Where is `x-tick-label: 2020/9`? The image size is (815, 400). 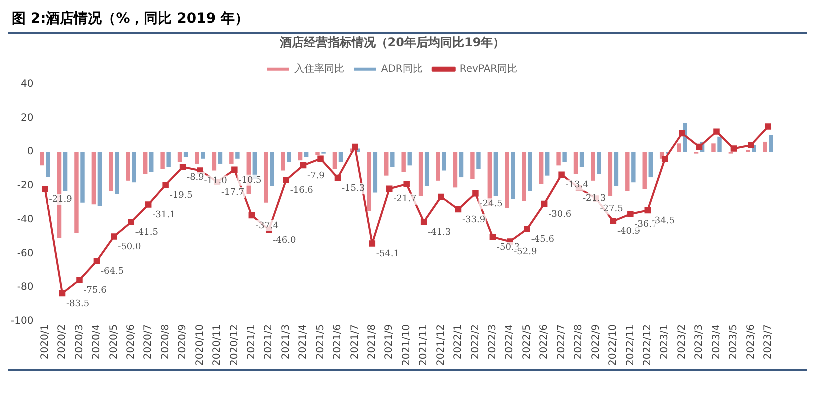
x-tick-label: 2020/9 is located at coordinates (183, 342).